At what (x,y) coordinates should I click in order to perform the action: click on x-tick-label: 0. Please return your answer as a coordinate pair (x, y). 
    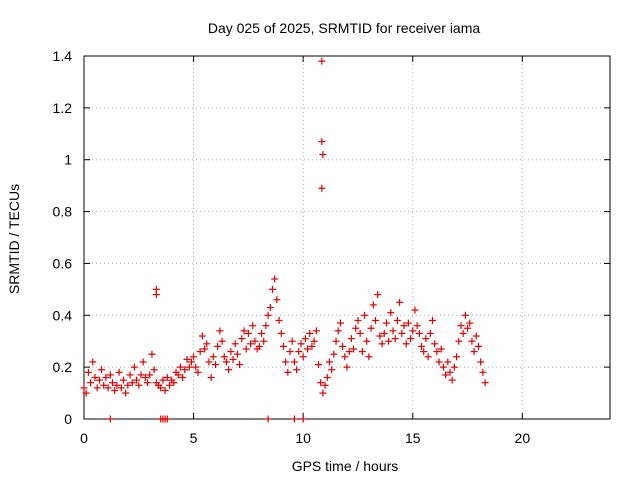
    Looking at the image, I should click on (84, 438).